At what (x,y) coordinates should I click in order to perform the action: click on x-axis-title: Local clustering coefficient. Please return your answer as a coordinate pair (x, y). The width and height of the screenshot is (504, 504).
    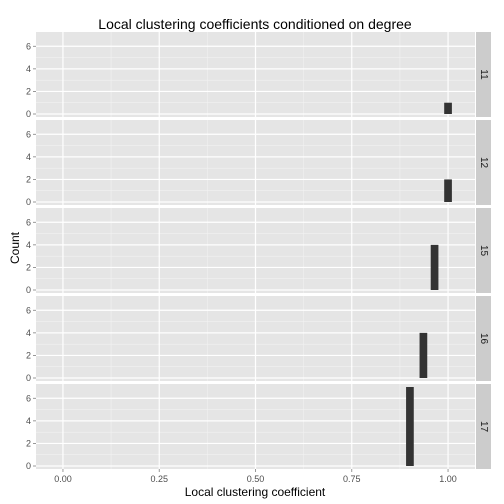
    Looking at the image, I should click on (255, 492).